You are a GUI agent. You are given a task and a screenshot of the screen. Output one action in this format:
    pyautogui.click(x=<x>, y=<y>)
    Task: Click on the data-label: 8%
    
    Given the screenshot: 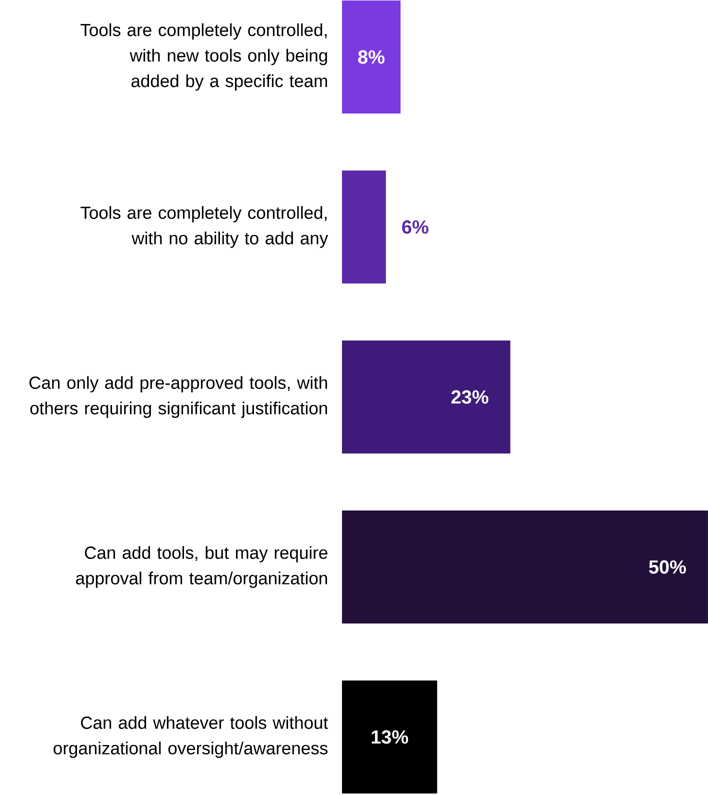 What is the action you would take?
    pyautogui.click(x=371, y=57)
    